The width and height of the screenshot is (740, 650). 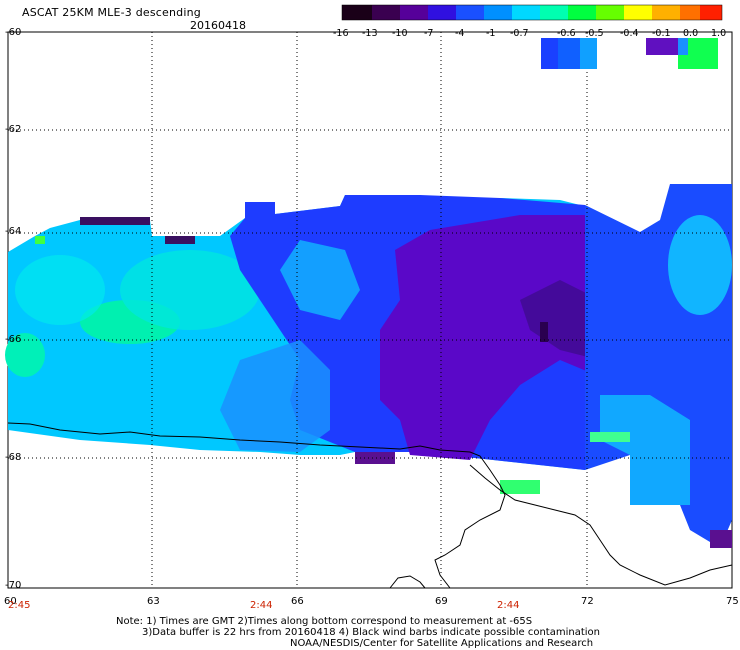 What do you see at coordinates (19, 605) in the screenshot?
I see `time-label: 2:45` at bounding box center [19, 605].